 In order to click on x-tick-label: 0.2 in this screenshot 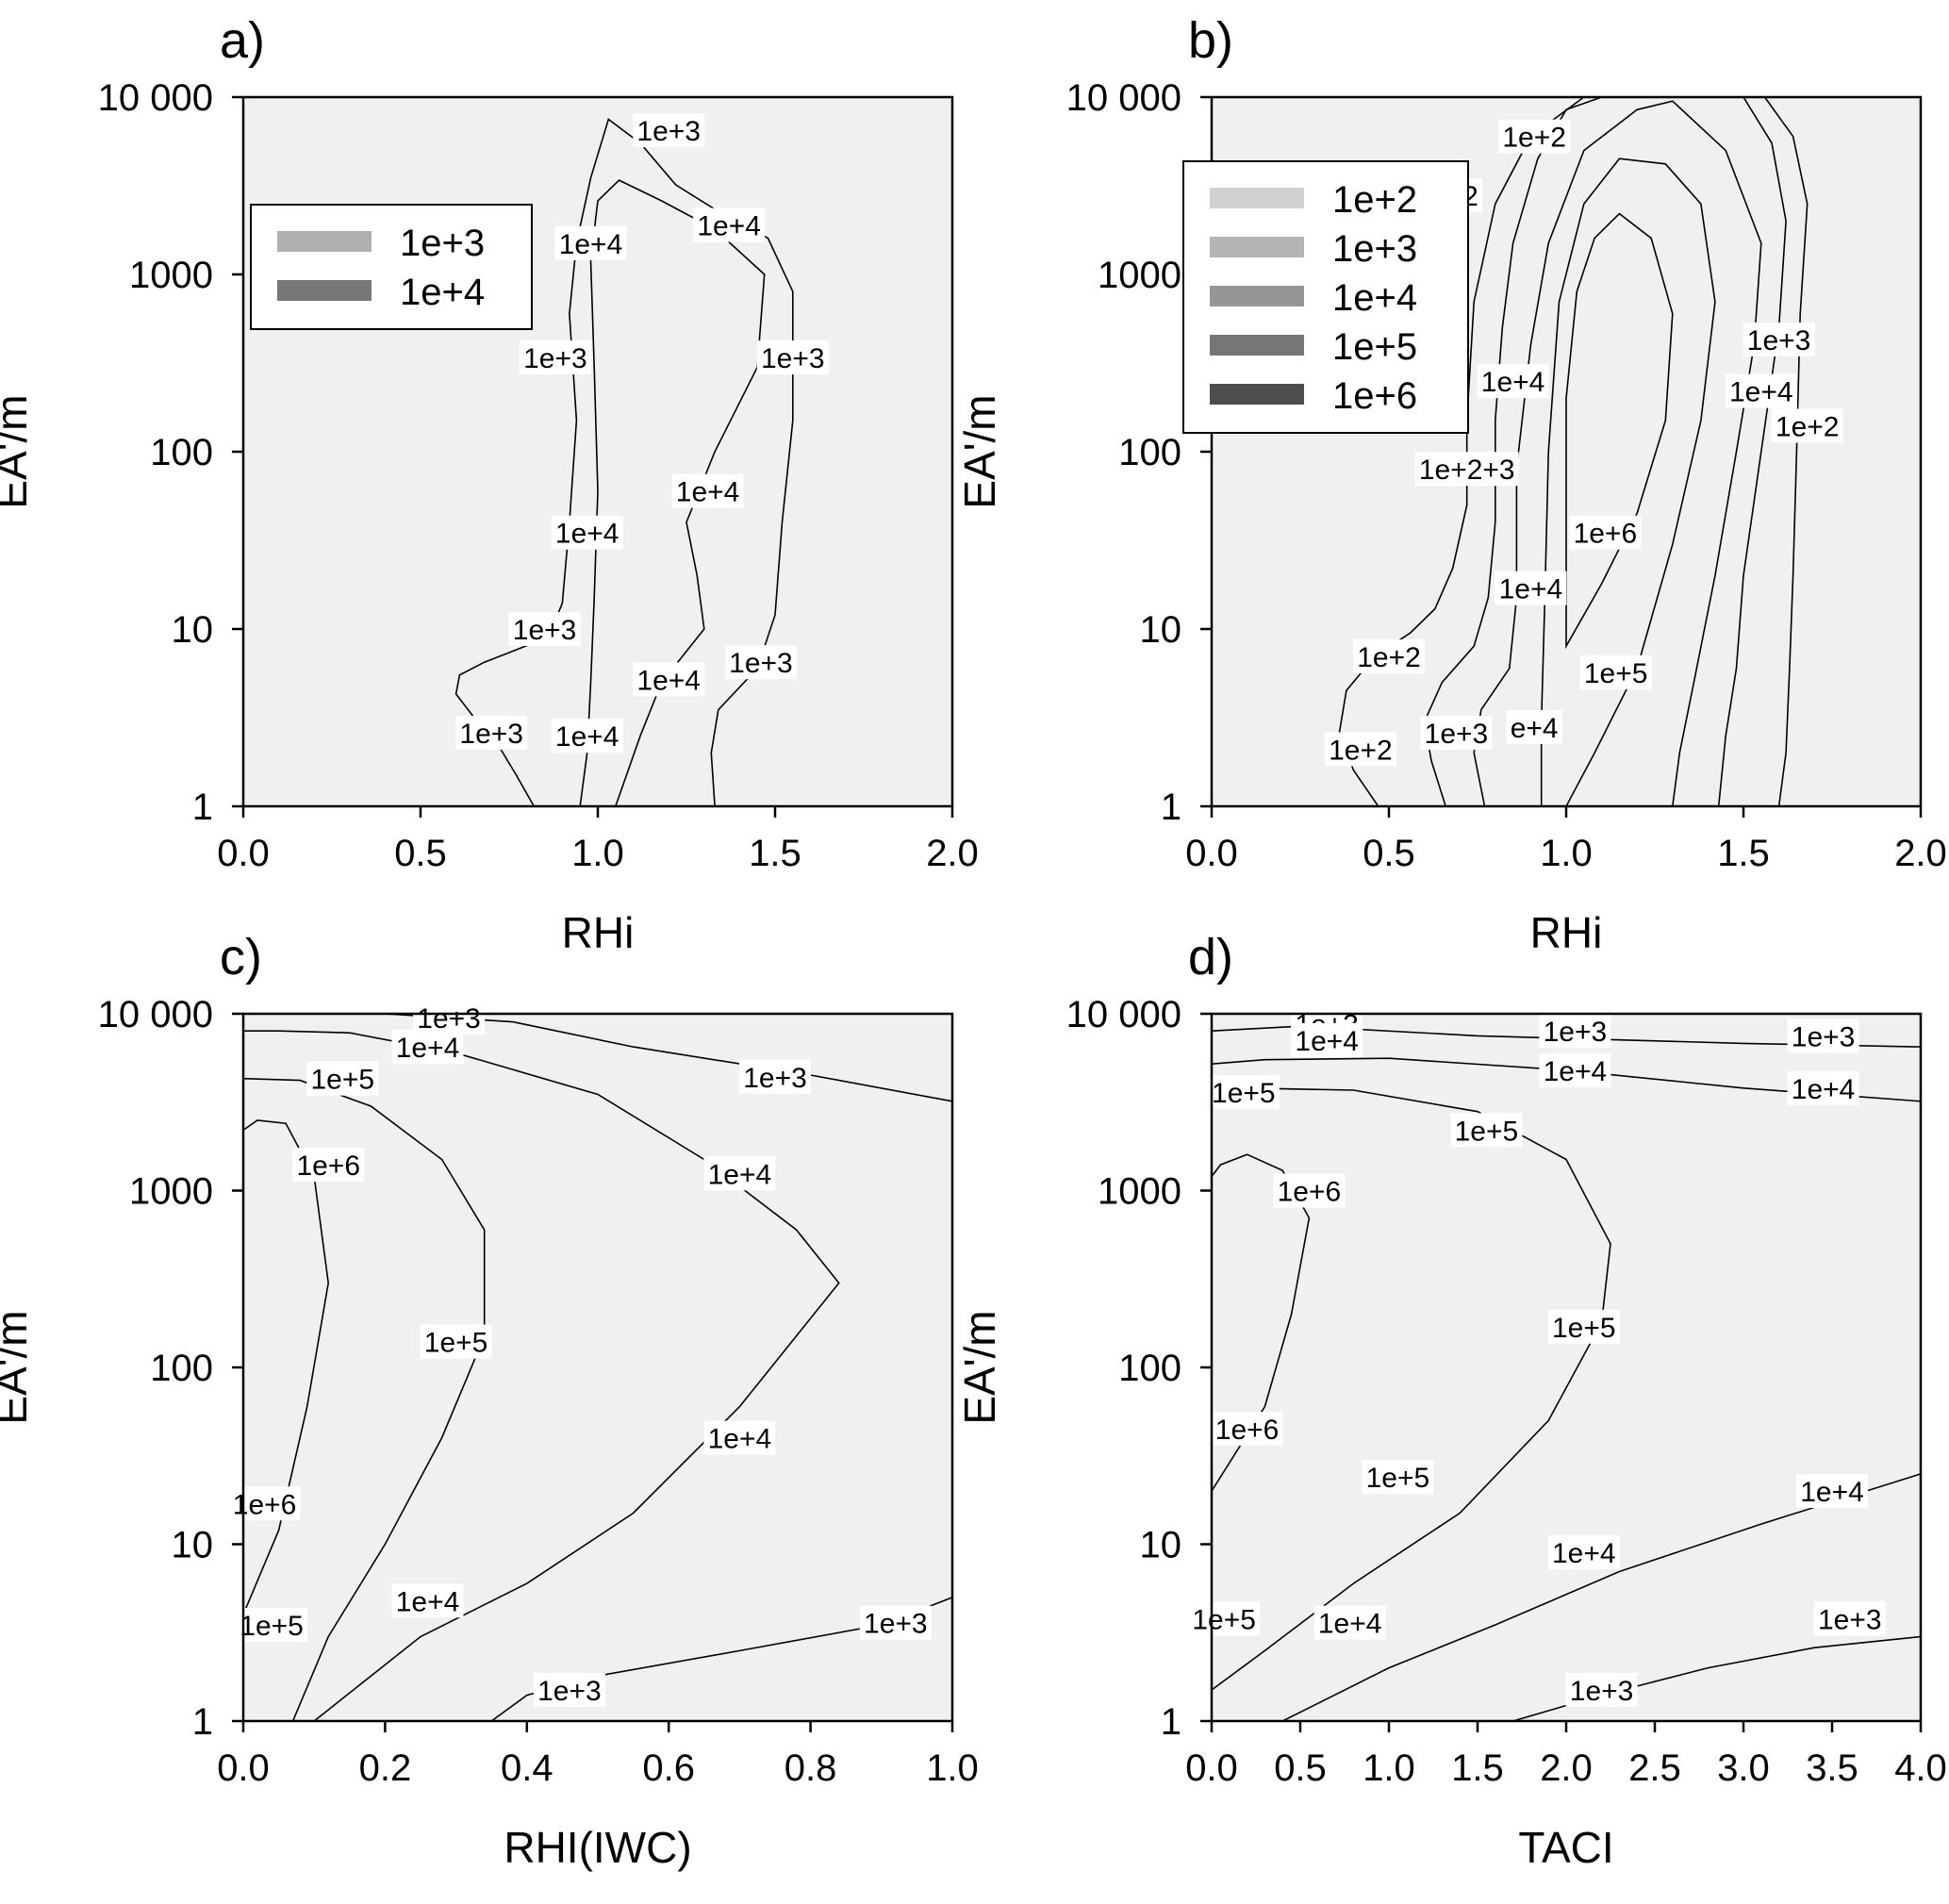, I will do `click(386, 1768)`.